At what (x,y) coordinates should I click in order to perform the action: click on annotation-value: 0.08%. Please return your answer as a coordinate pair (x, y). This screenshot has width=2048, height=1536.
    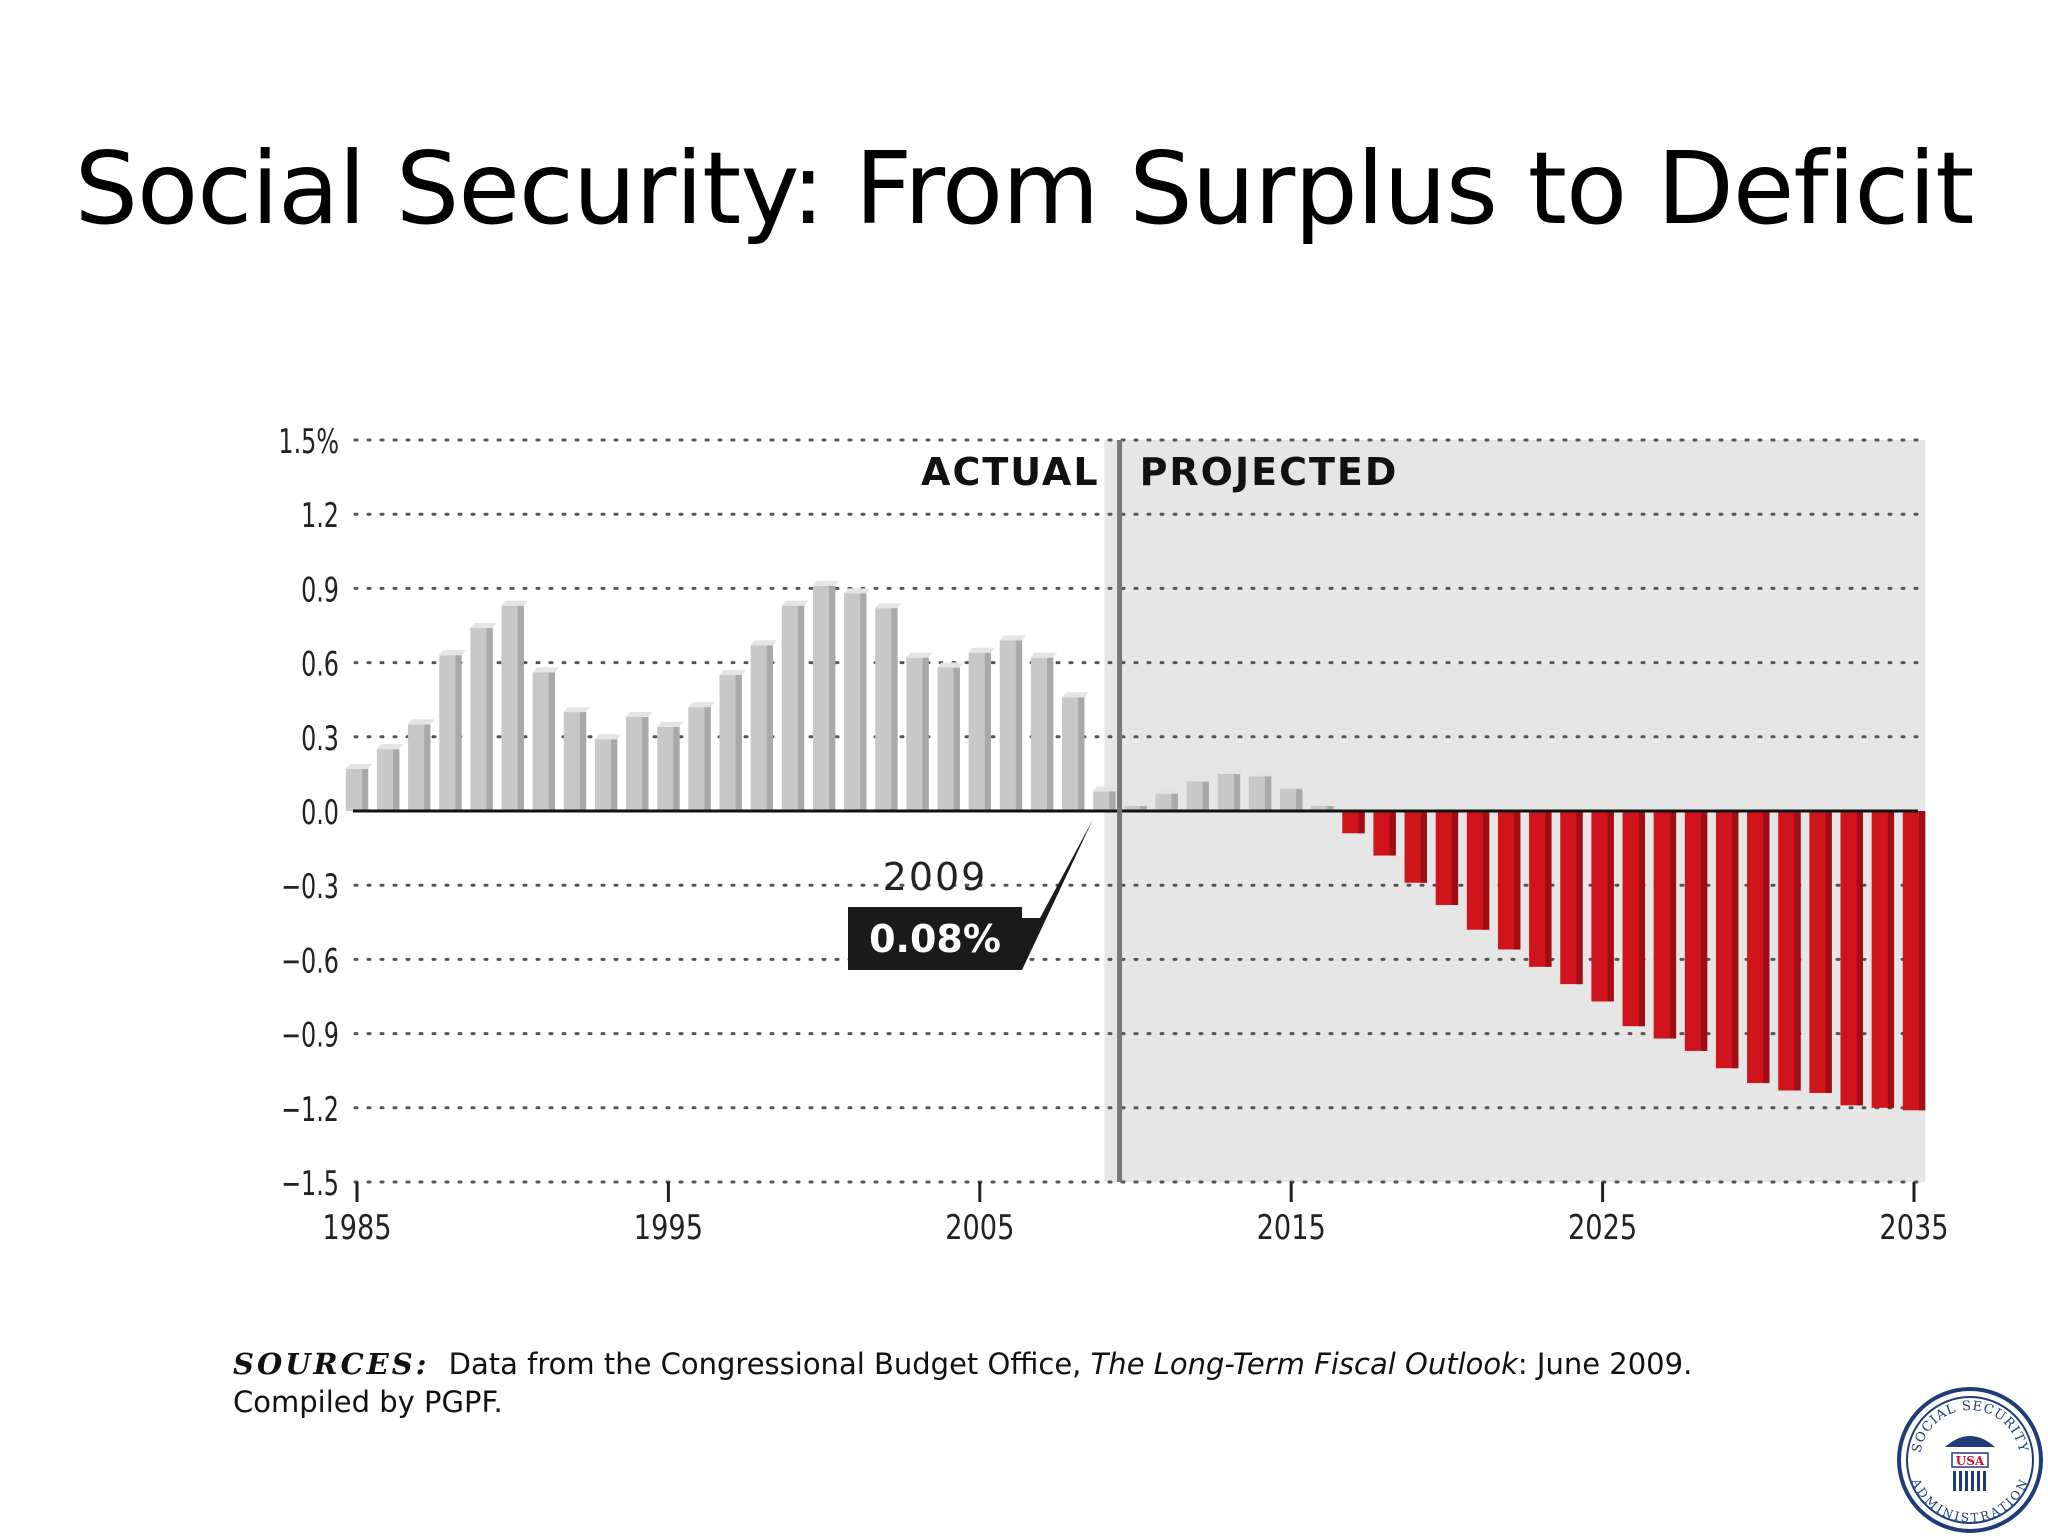
    Looking at the image, I should click on (935, 939).